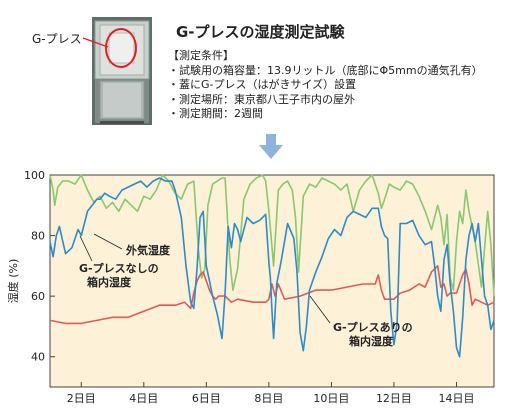 This screenshot has height=415, width=517. What do you see at coordinates (320, 309) in the screenshot?
I see `annotation-with-leader` at bounding box center [320, 309].